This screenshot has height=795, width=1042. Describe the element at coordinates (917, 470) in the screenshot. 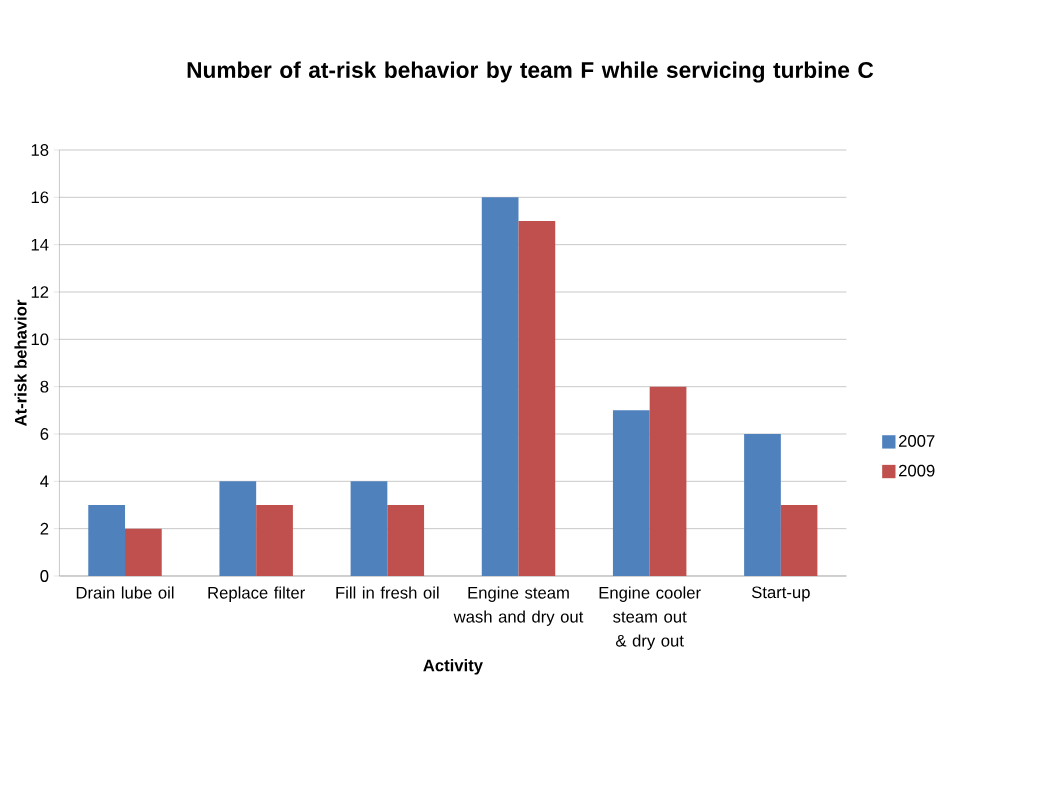

I see `legend-label: 2009` at that location.